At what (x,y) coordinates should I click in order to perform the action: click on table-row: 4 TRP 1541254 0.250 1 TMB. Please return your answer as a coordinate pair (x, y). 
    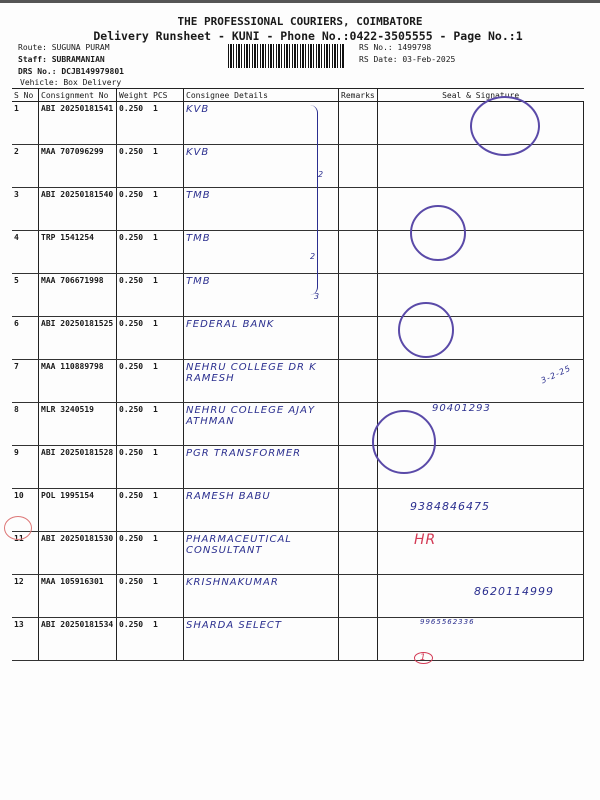
    Looking at the image, I should click on (298, 252).